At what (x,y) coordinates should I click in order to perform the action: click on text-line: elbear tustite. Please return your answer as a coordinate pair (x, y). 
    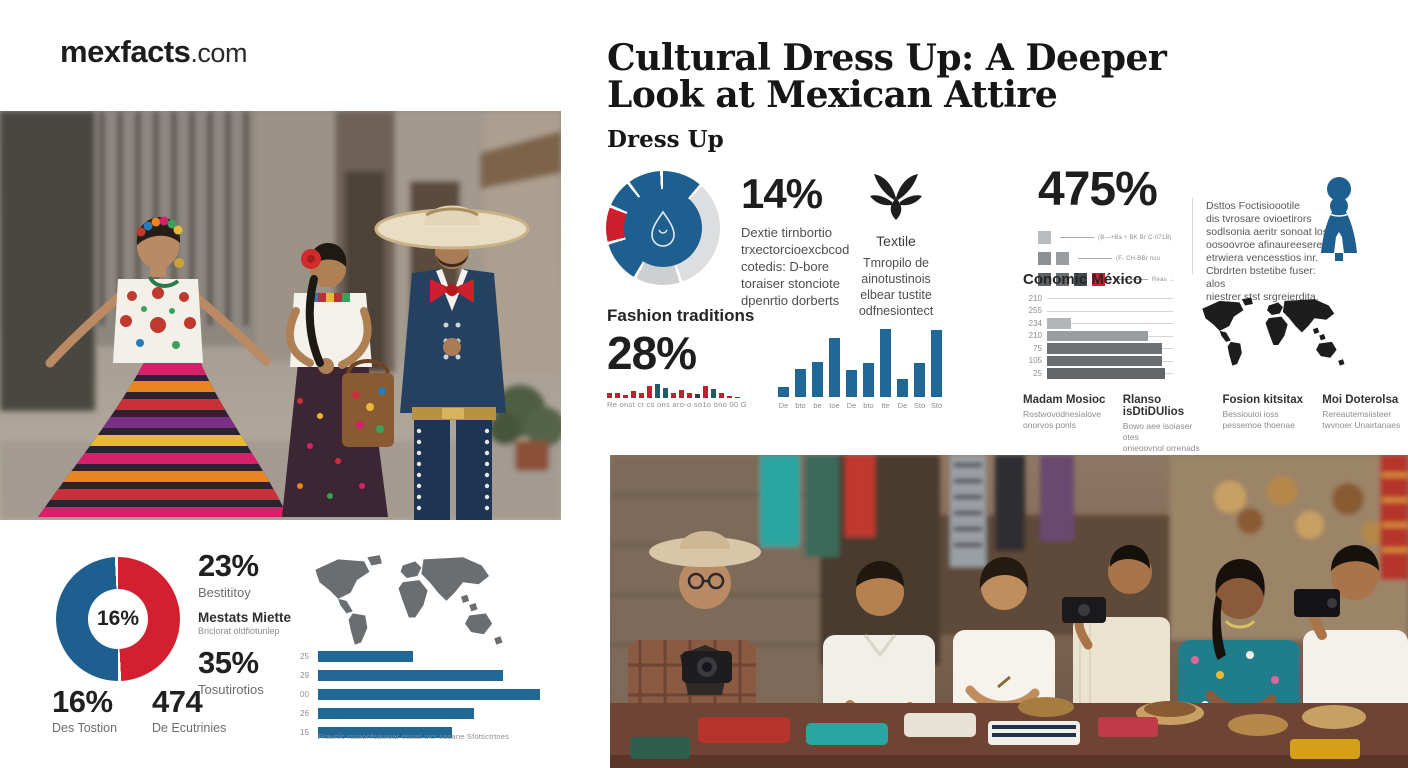
    Looking at the image, I should click on (896, 295).